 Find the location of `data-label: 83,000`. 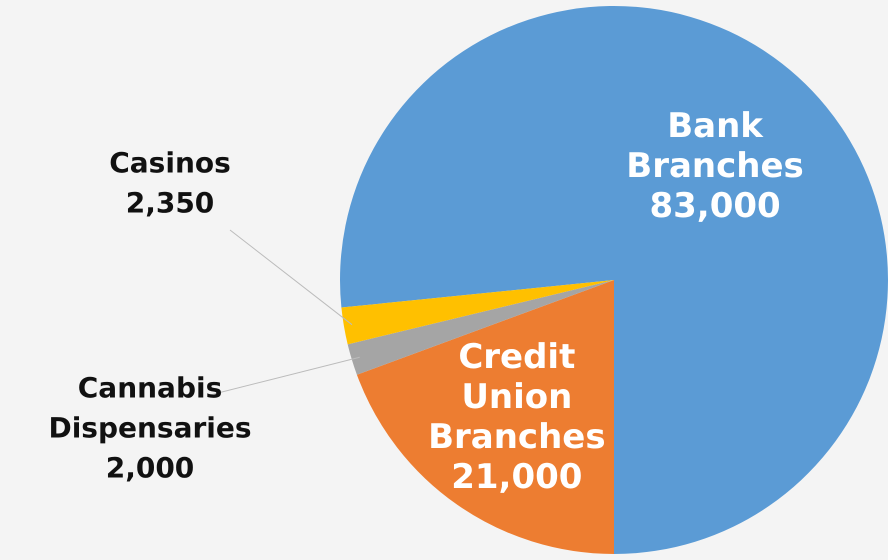

data-label: 83,000 is located at coordinates (715, 206).